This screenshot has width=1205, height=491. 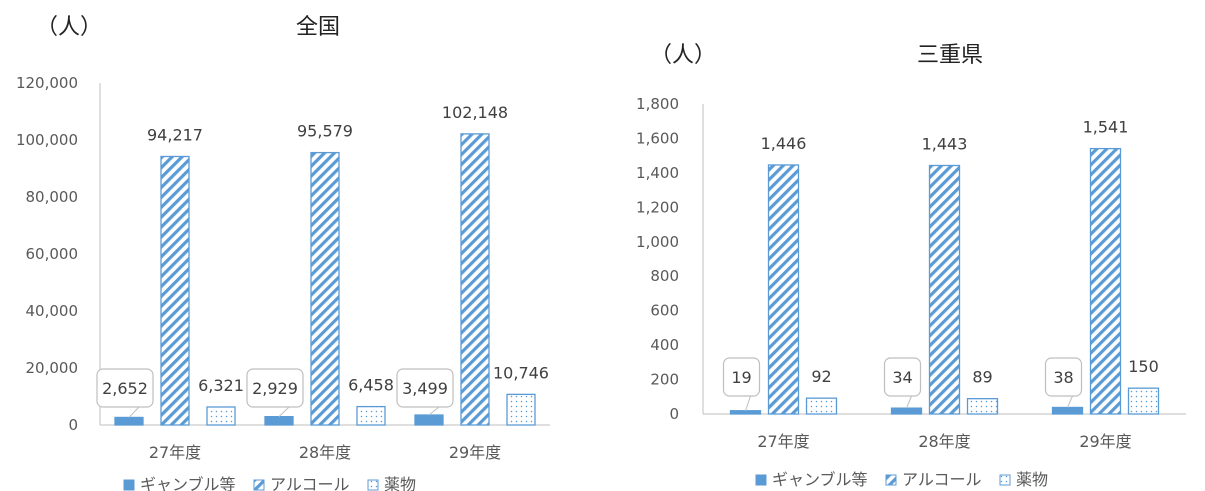 I want to click on y-tick-label: 60,000, so click(x=52, y=254).